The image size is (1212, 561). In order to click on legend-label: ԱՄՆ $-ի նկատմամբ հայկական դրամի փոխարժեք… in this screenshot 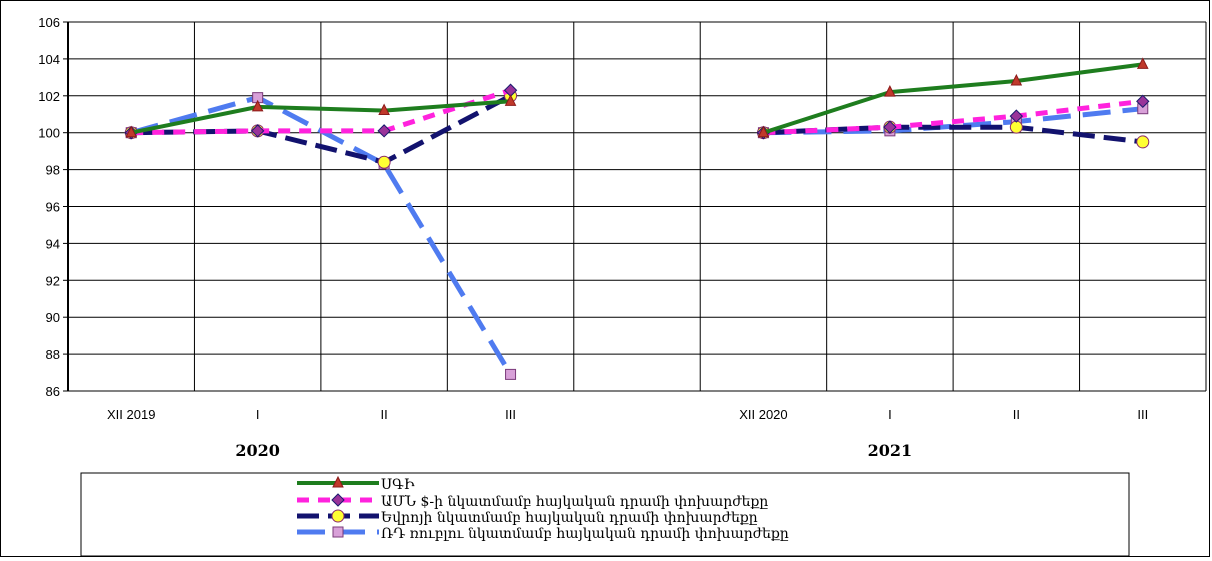, I will do `click(574, 502)`.